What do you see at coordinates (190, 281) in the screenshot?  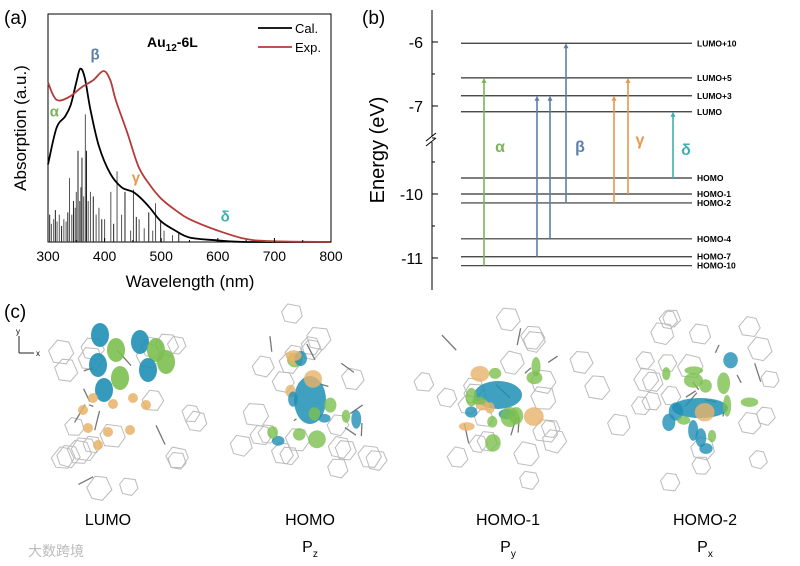 I see `x-axis-label: Wavelength (nm)` at bounding box center [190, 281].